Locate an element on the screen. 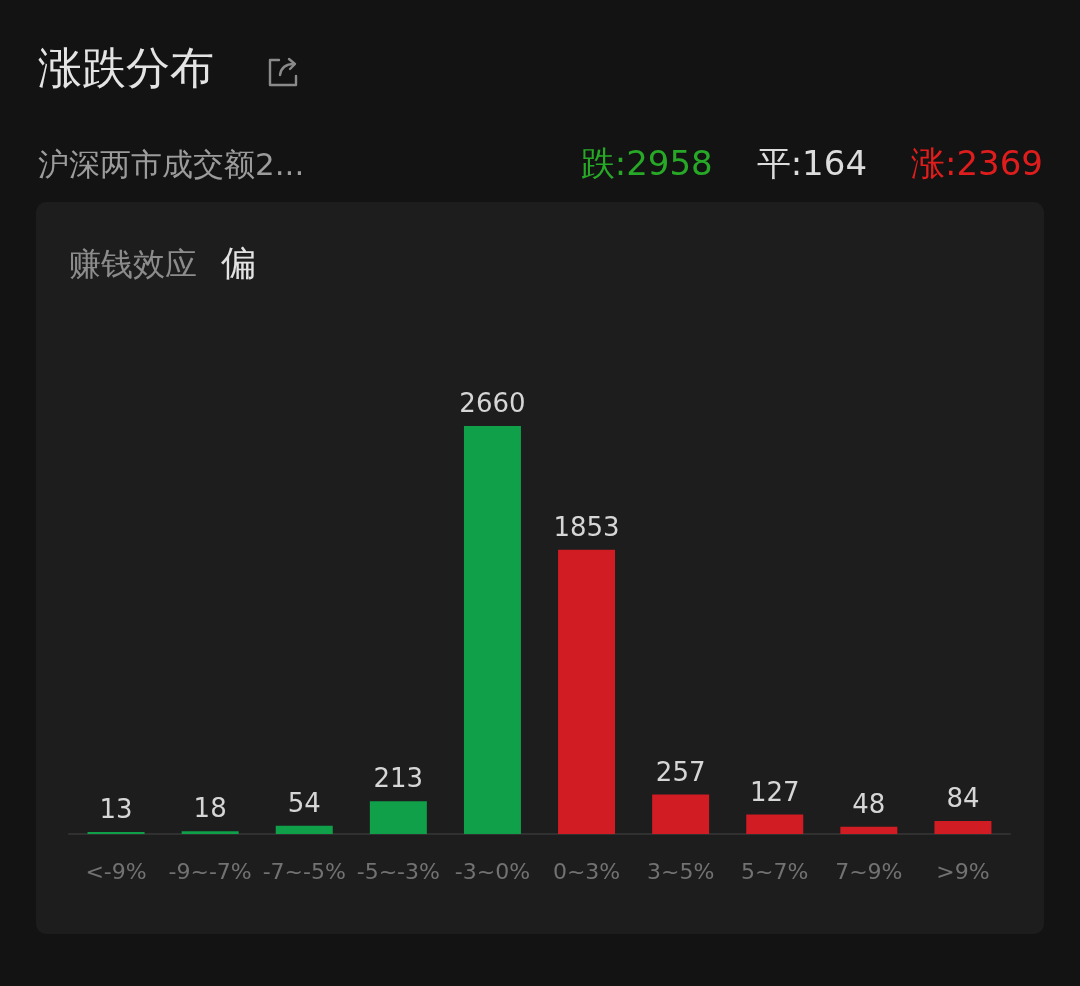  x-tick-label: >9% is located at coordinates (963, 871).